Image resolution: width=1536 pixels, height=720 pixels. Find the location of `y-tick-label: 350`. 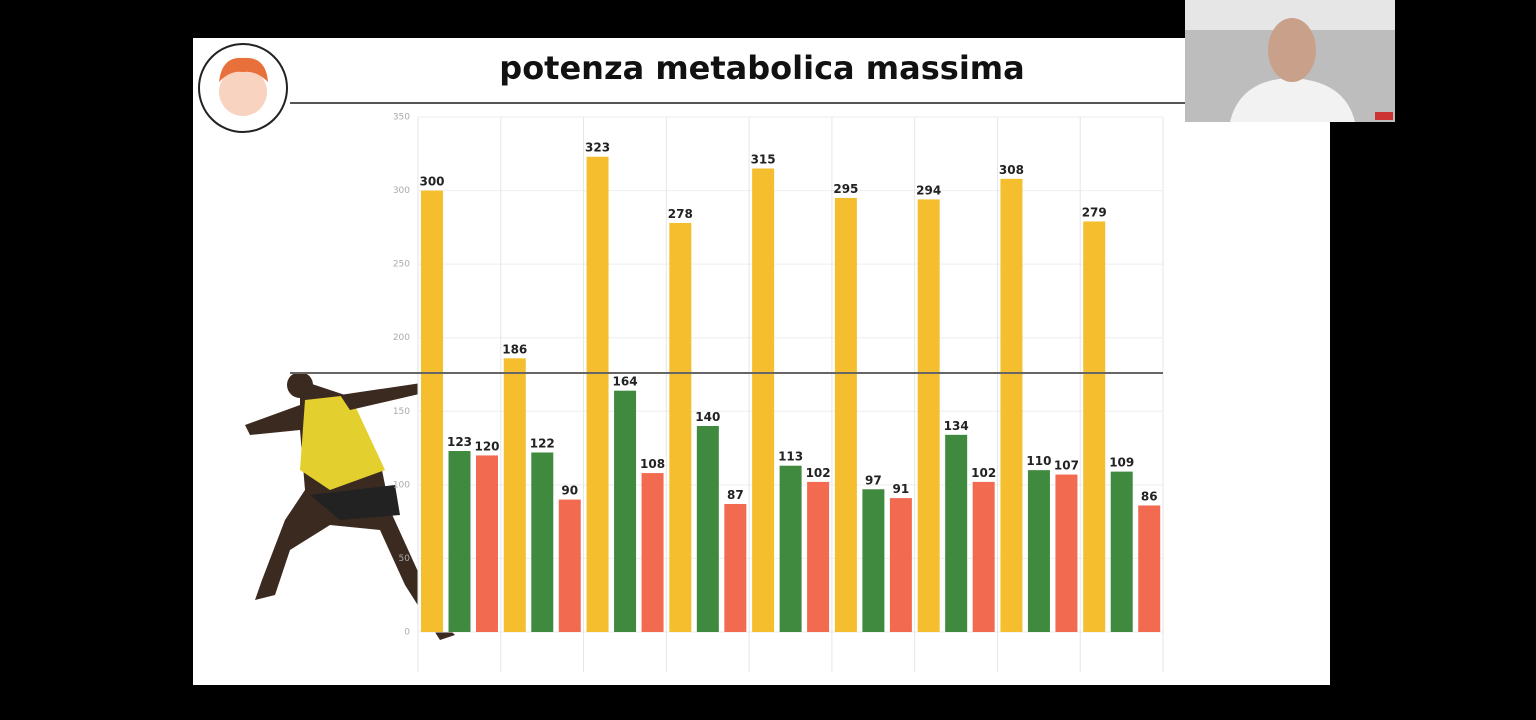

y-tick-label: 350 is located at coordinates (401, 118).